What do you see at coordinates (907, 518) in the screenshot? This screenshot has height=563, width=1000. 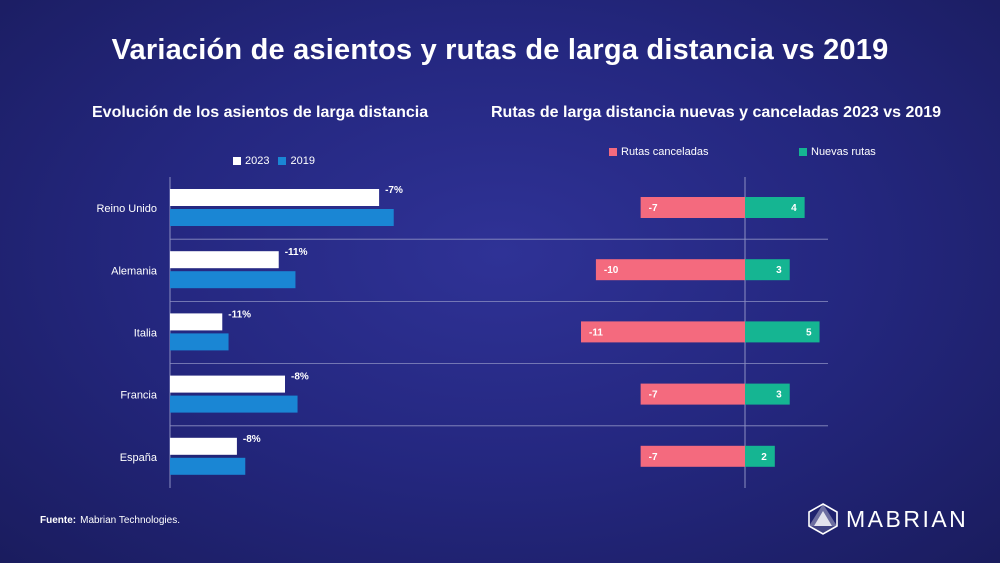 I see `logo-text: MABRIAN` at bounding box center [907, 518].